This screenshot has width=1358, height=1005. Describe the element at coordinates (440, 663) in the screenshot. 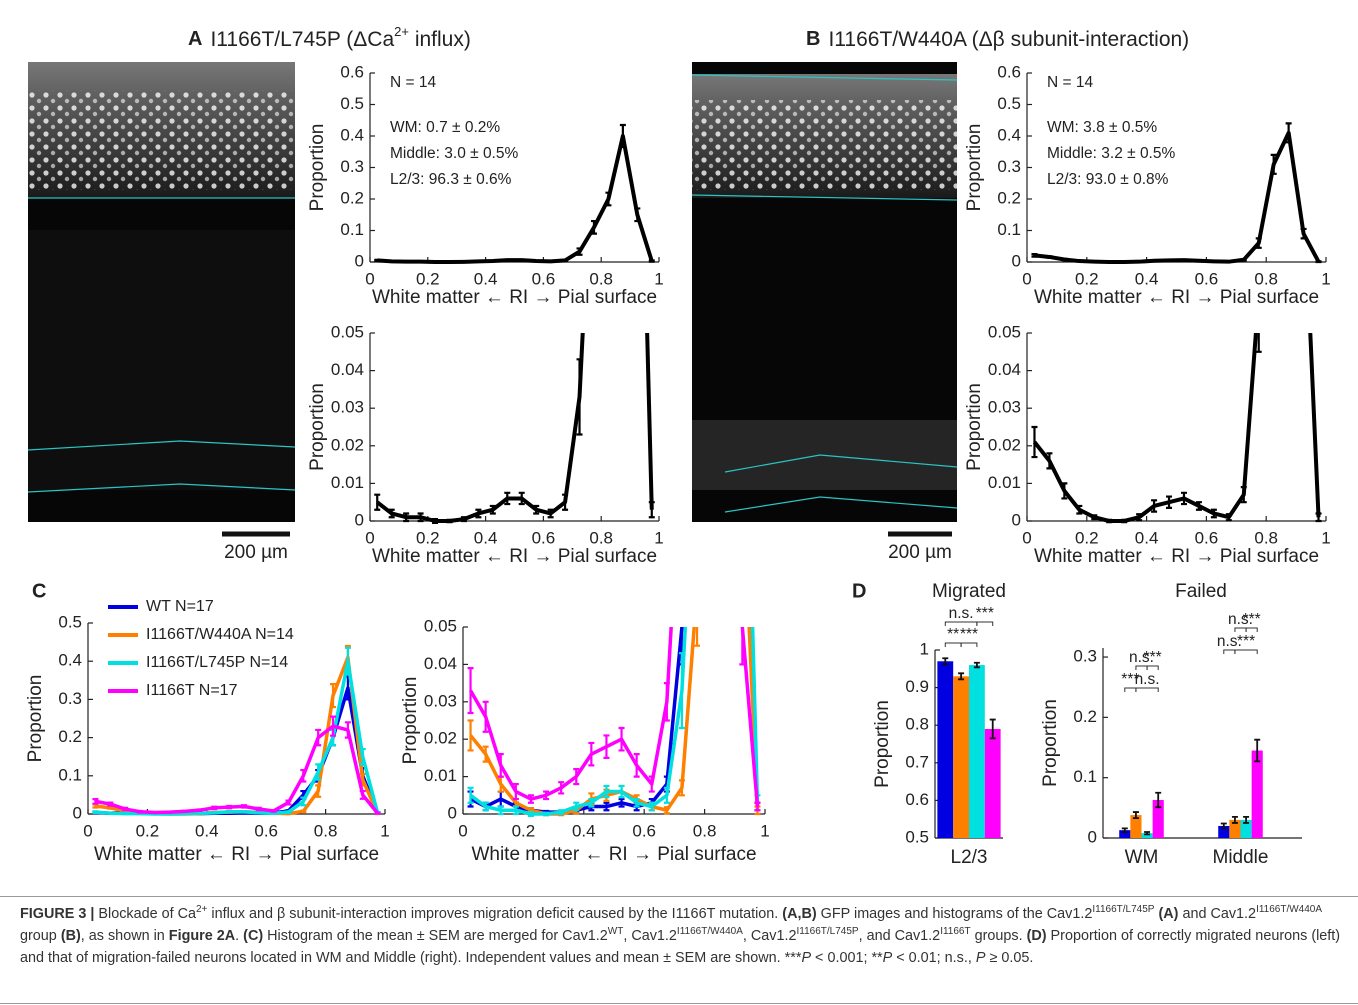

I see `y-tick-label: 0.04` at that location.